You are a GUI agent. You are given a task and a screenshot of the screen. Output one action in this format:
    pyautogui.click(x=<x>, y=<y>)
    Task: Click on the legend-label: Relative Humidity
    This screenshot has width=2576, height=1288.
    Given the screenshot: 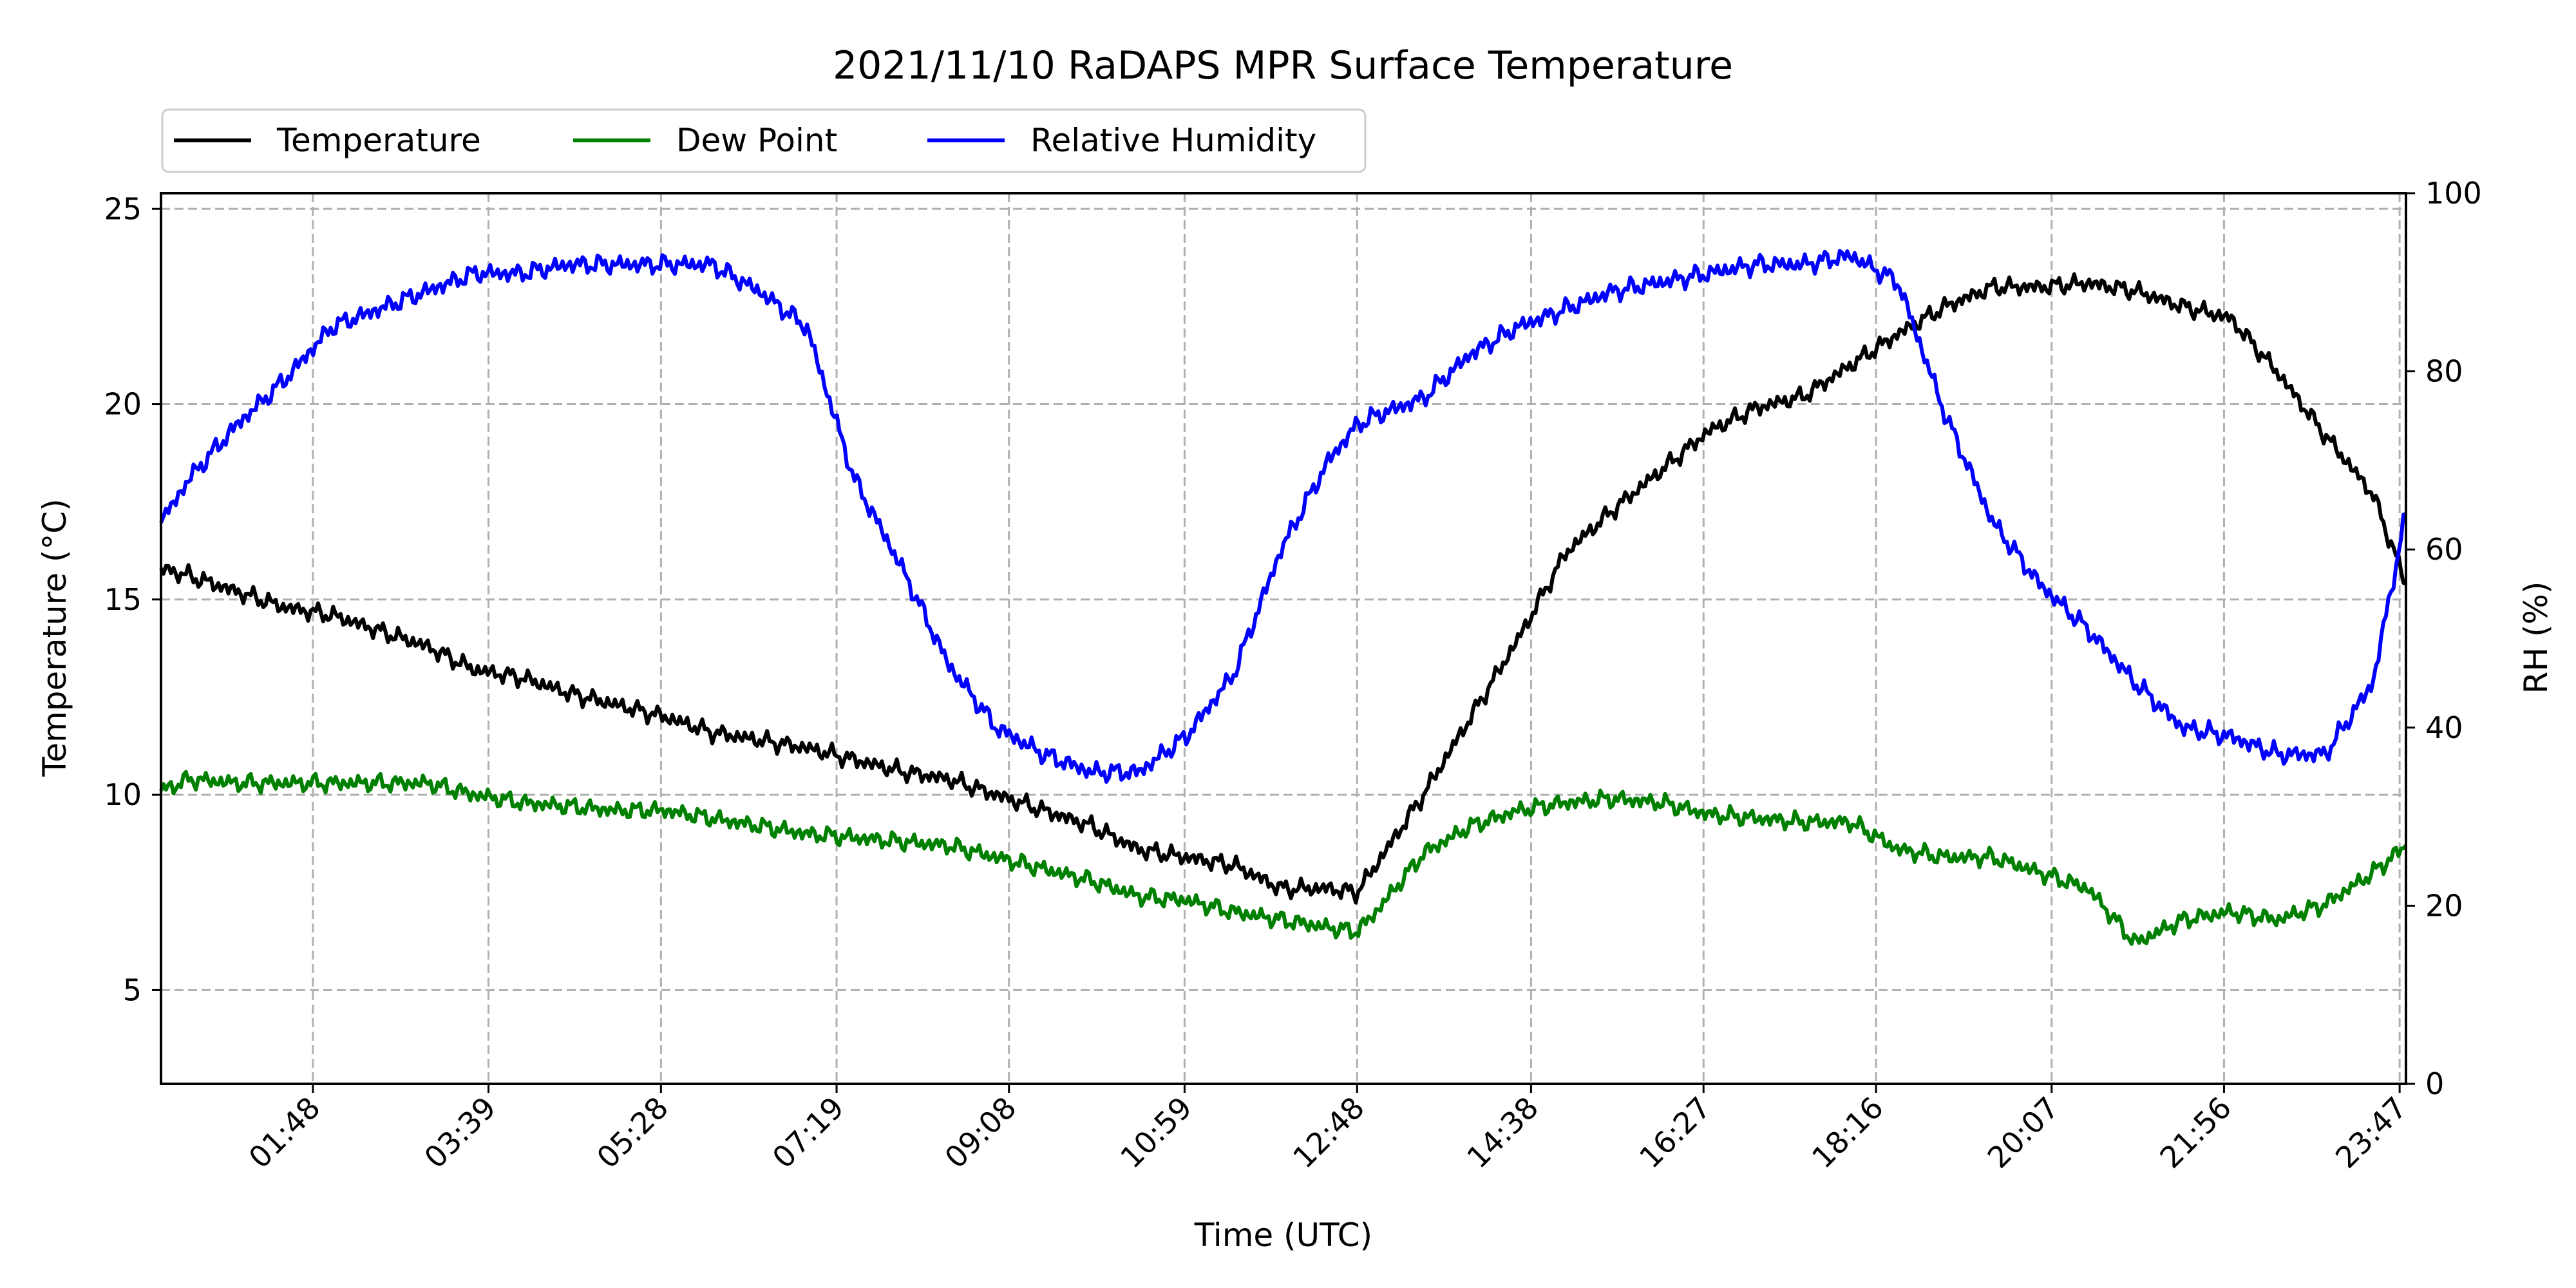 What is the action you would take?
    pyautogui.click(x=1173, y=140)
    